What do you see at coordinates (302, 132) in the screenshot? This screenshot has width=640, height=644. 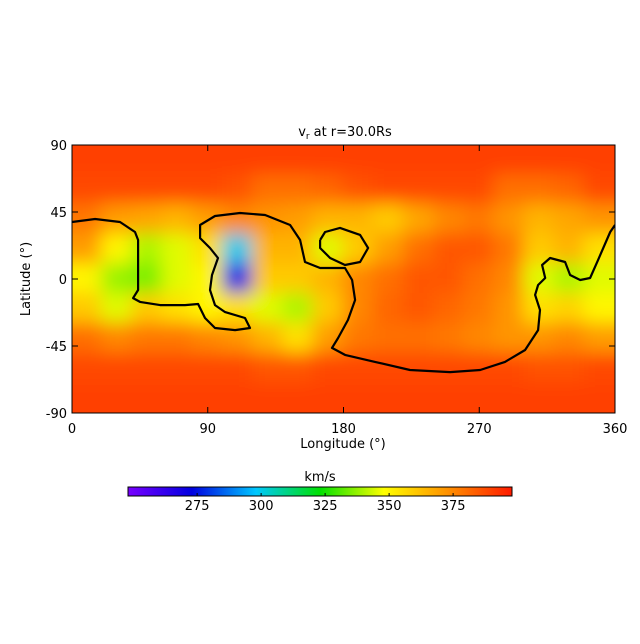 I see `title-main: v` at bounding box center [302, 132].